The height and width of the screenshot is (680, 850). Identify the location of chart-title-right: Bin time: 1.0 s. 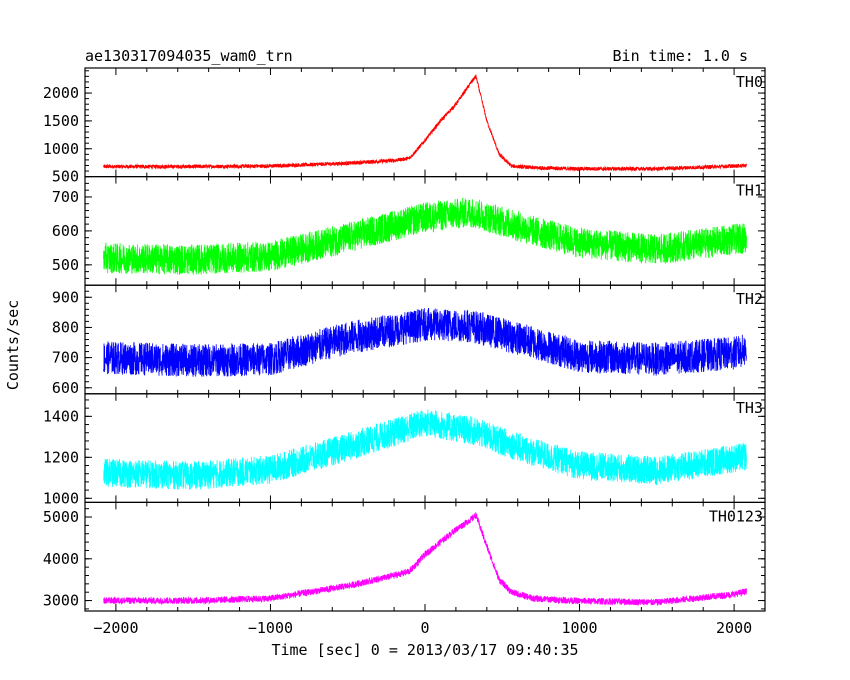
(680, 56).